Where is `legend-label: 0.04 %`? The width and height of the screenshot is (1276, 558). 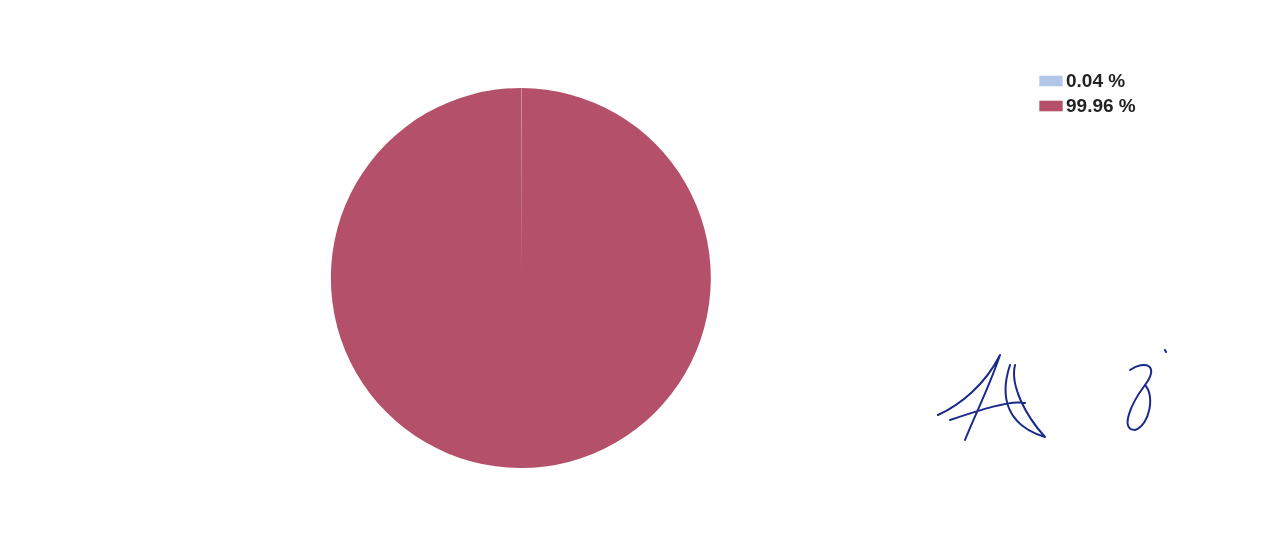 legend-label: 0.04 % is located at coordinates (1096, 80).